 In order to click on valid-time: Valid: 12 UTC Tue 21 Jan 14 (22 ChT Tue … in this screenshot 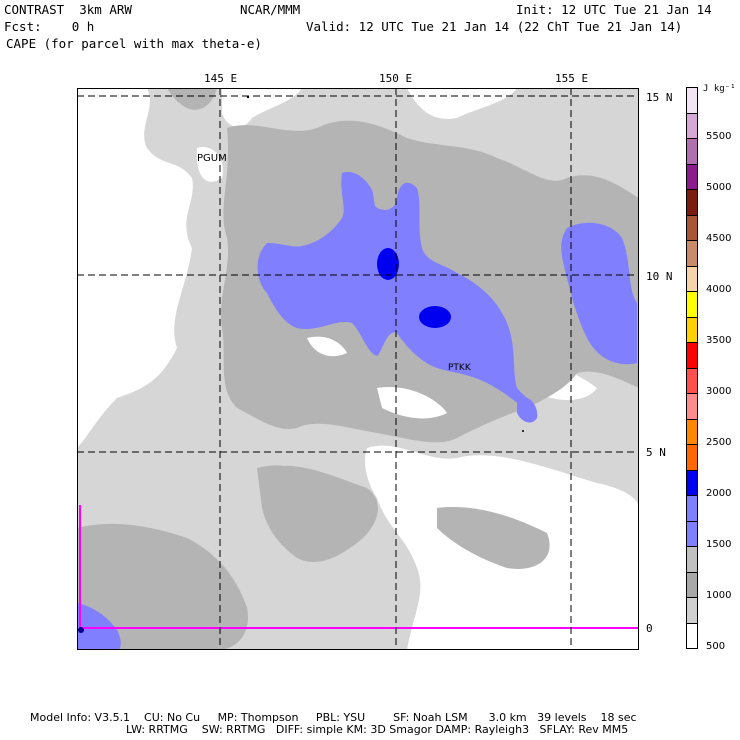, I will do `click(494, 26)`.